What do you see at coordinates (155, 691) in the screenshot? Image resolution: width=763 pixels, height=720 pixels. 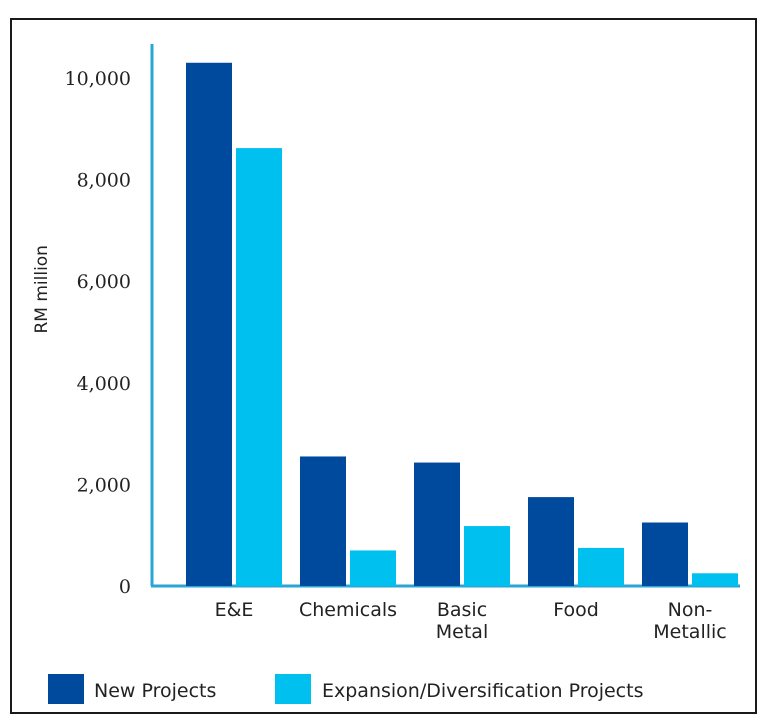 I see `legend-label: New Projects` at bounding box center [155, 691].